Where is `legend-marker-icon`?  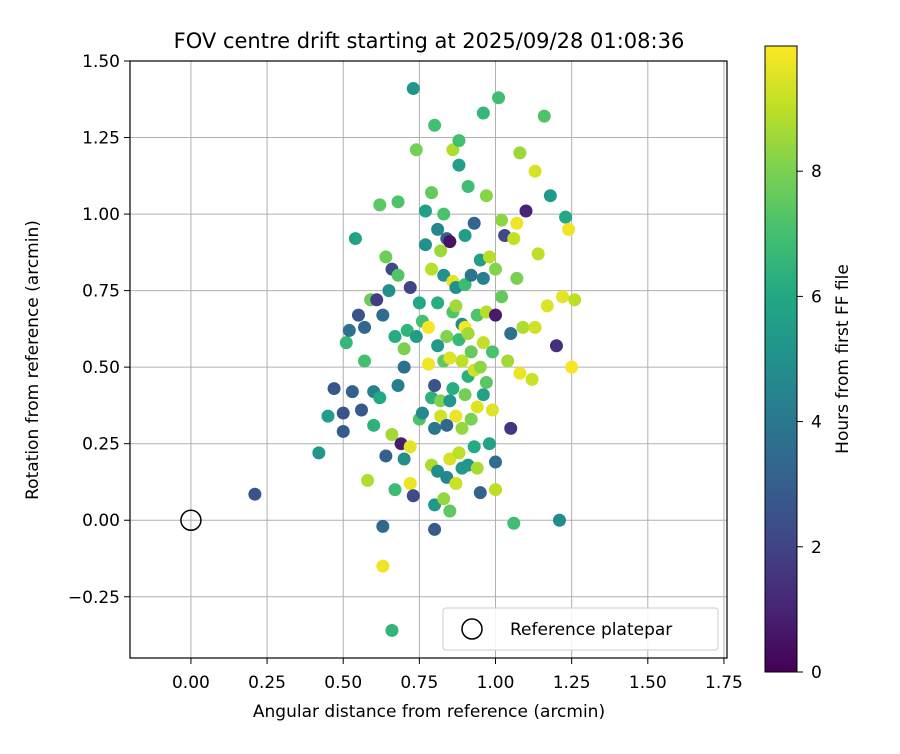 legend-marker-icon is located at coordinates (472, 629).